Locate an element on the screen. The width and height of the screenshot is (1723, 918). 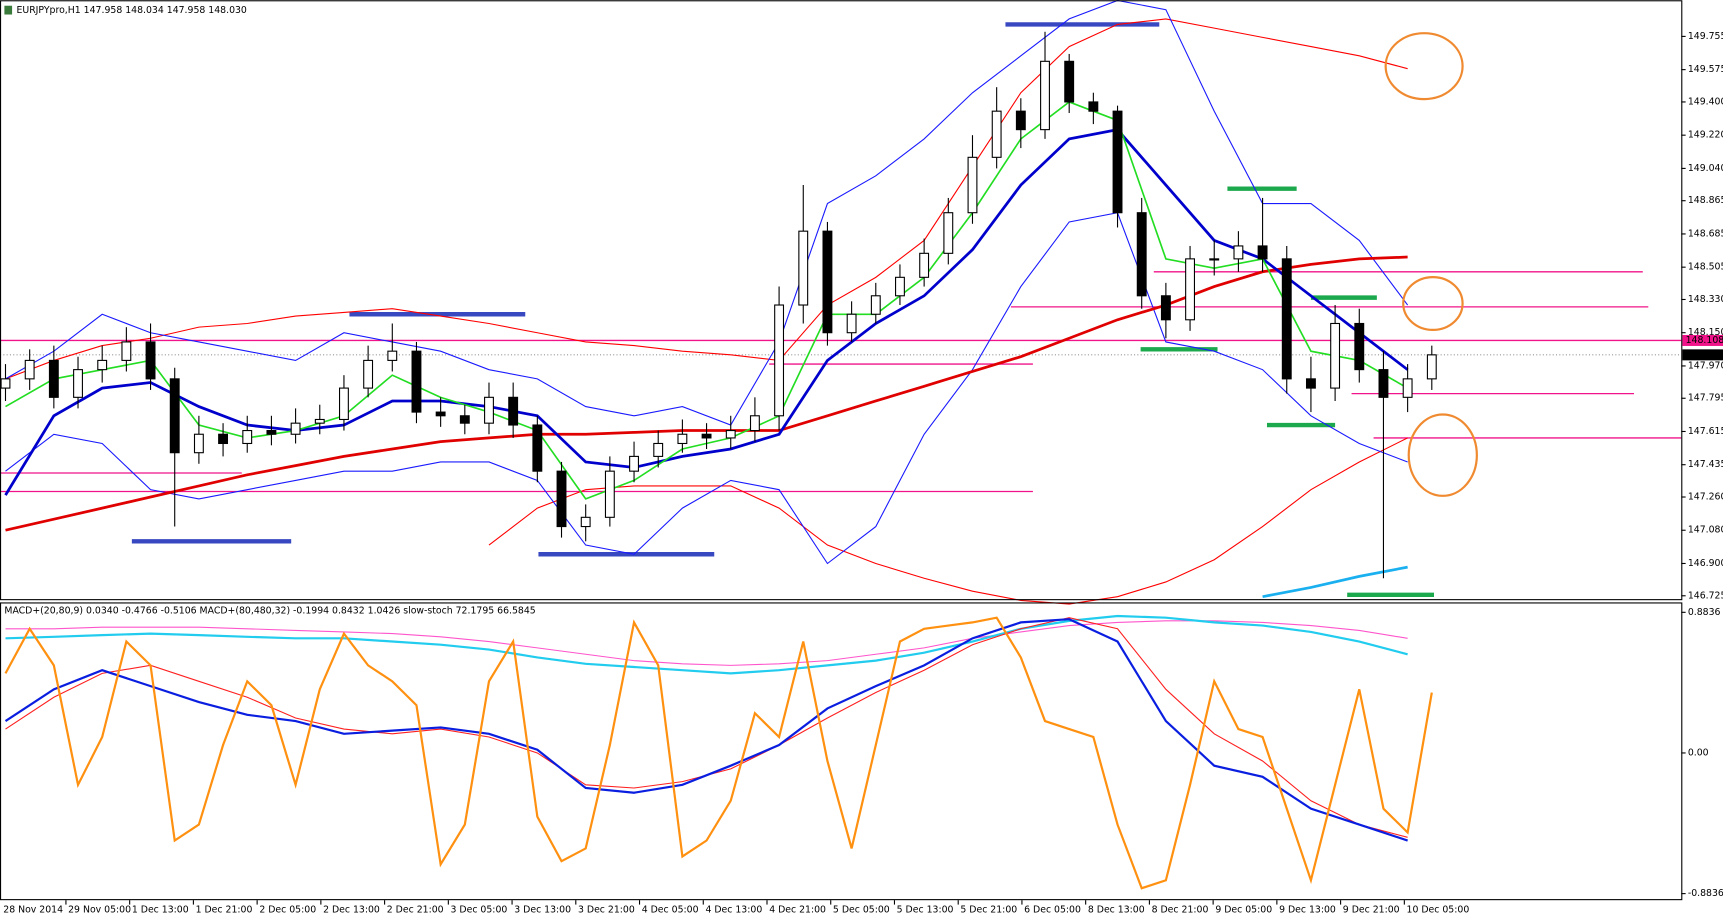
x-tick-label: 1 Dec 21:00 is located at coordinates (224, 910).